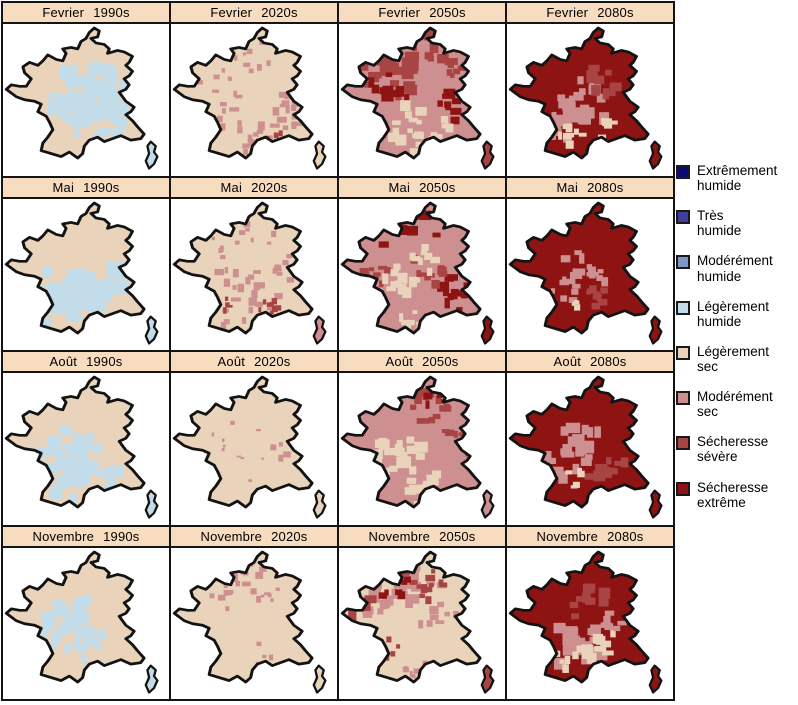  Describe the element at coordinates (737, 178) in the screenshot. I see `legend-label: Extrêmement humide` at that location.